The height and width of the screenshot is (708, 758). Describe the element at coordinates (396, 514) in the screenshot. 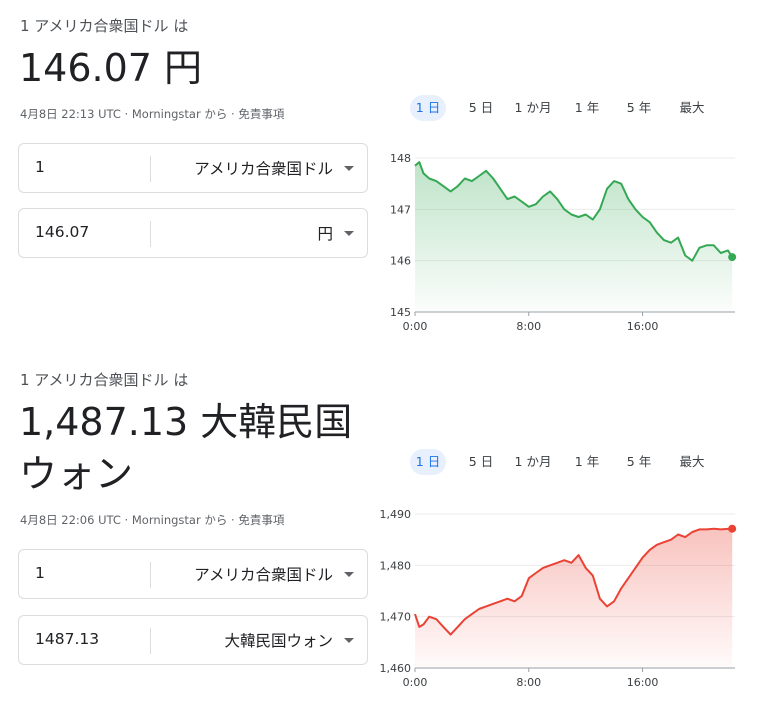

I see `y-tick-label: 1,490` at that location.